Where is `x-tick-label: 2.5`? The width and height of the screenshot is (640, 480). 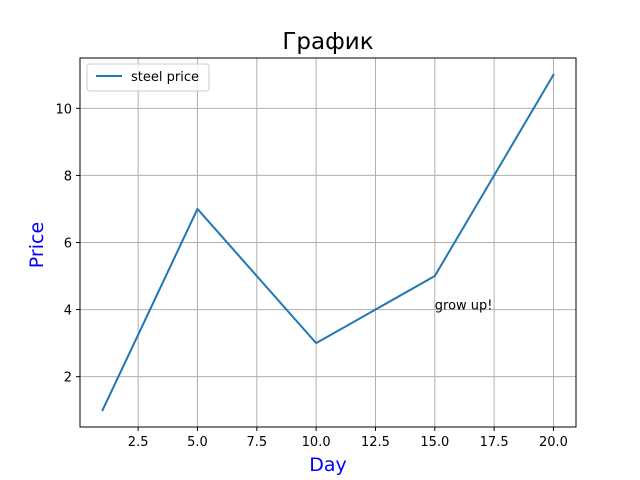 x-tick-label: 2.5 is located at coordinates (138, 442).